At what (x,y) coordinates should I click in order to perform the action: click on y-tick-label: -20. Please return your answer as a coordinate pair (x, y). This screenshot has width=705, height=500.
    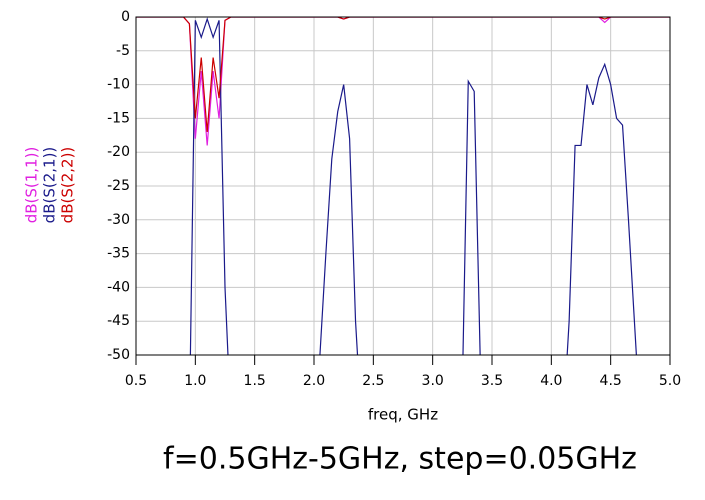
    Looking at the image, I should click on (118, 152).